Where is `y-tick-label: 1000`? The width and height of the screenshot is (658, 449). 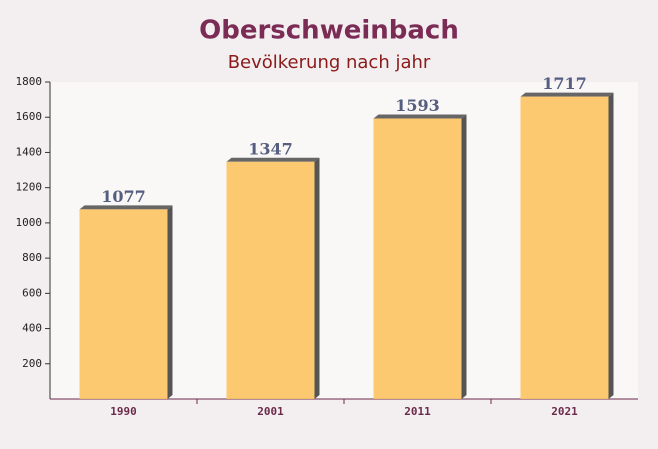
y-tick-label: 1000 is located at coordinates (29, 222).